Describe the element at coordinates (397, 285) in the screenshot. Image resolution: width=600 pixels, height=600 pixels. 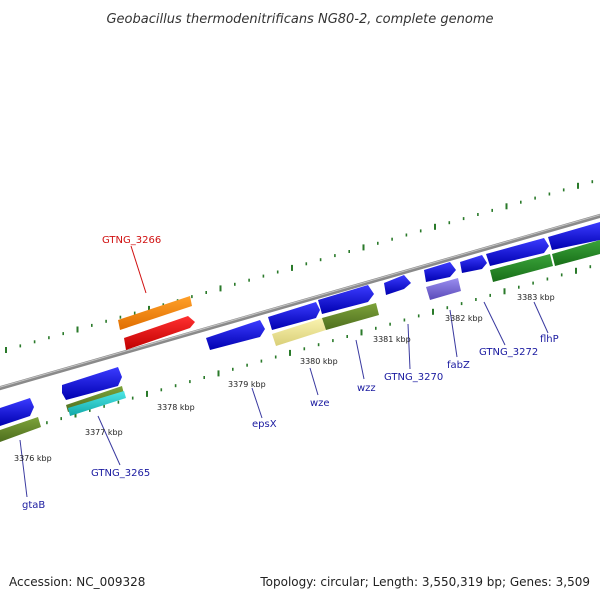
I see `gene-gtng3270-blue` at that location.